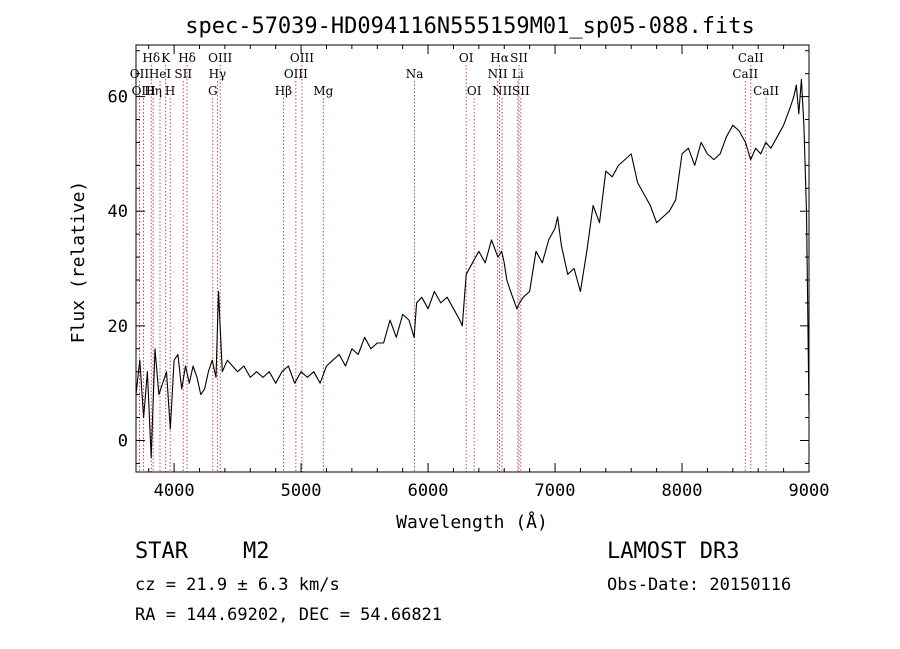 Image resolution: width=900 pixels, height=649 pixels. I want to click on y-tick-label: 60, so click(118, 98).